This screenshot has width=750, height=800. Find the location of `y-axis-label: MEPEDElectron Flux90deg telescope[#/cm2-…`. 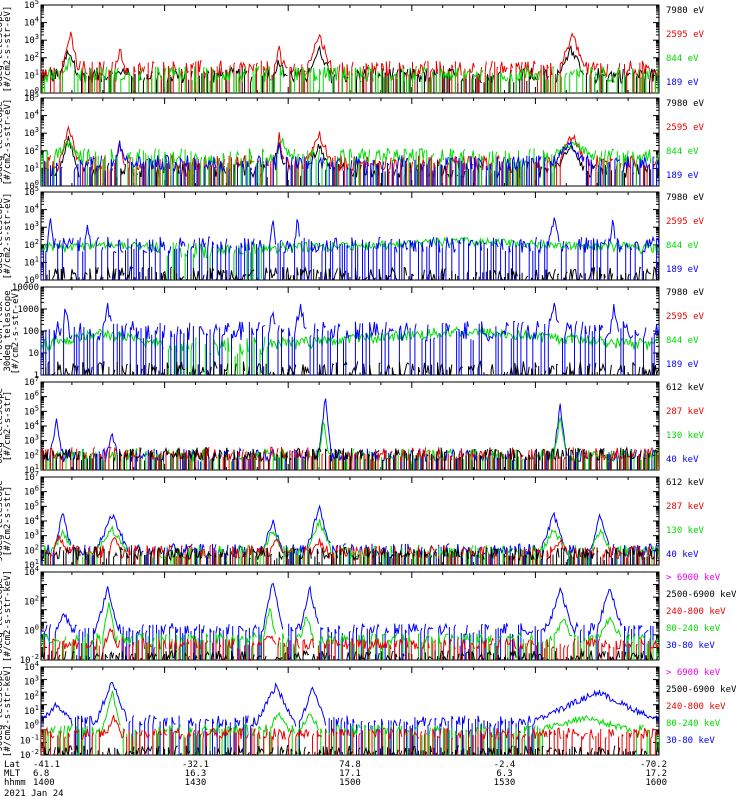

y-axis-label: MEPEDElectron Flux90deg telescope[#/cm2-… is located at coordinates (6, 520).